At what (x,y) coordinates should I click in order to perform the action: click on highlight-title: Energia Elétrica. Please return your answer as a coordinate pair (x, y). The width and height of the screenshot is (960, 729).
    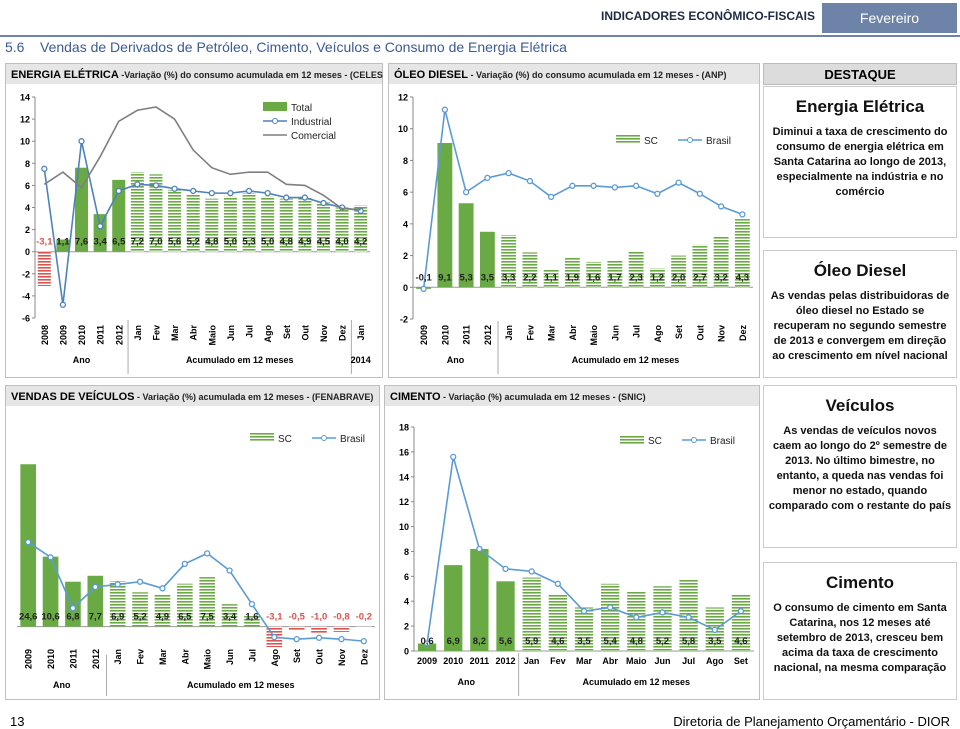
    Looking at the image, I should click on (860, 106).